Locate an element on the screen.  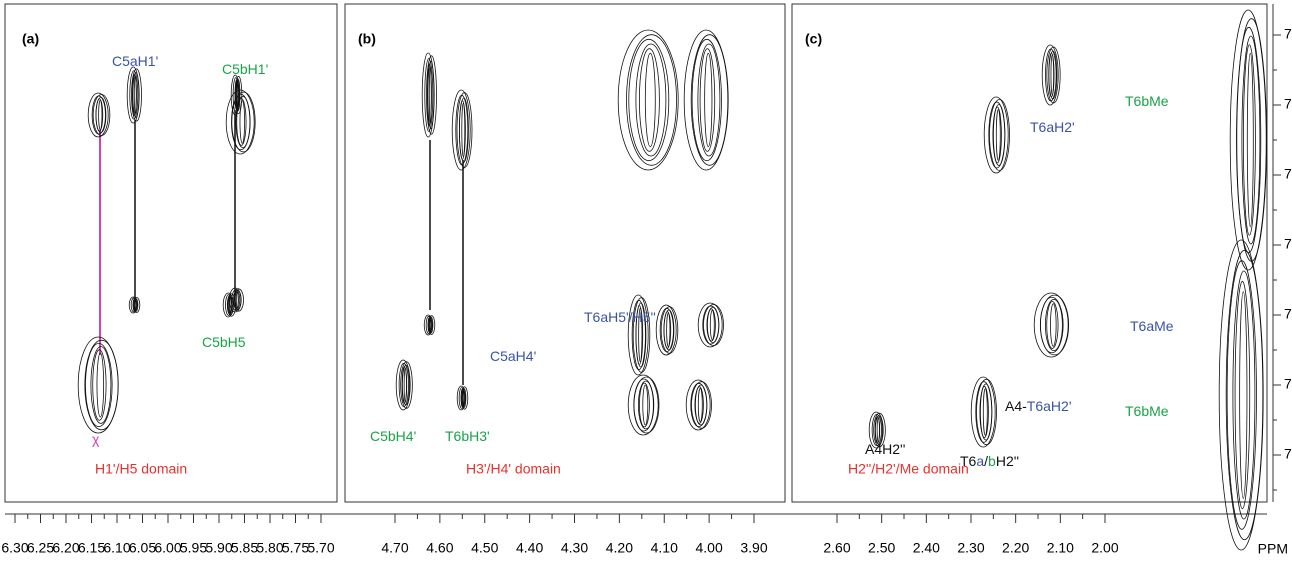
domain-label: H2''/H2'/Me domain is located at coordinates (908, 469).